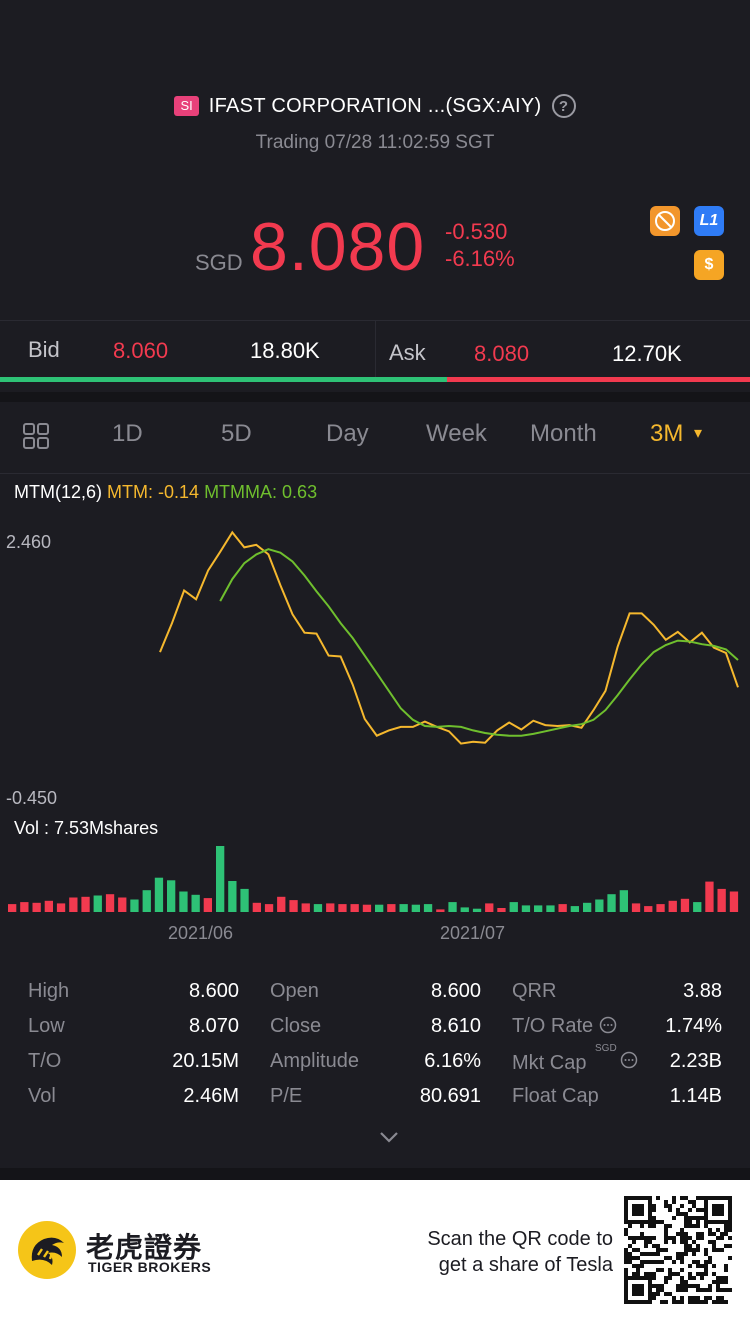 The image size is (750, 1324). What do you see at coordinates (261, 492) in the screenshot?
I see `mtmma-value: MTMMA: 0.63` at bounding box center [261, 492].